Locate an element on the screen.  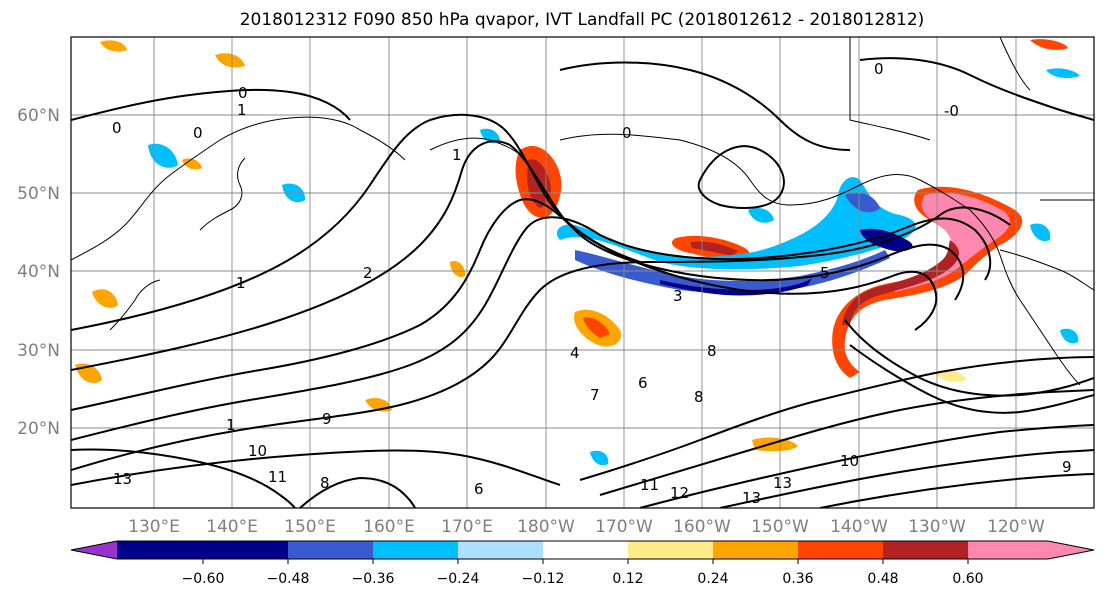
contour-label: -0 is located at coordinates (951, 111).